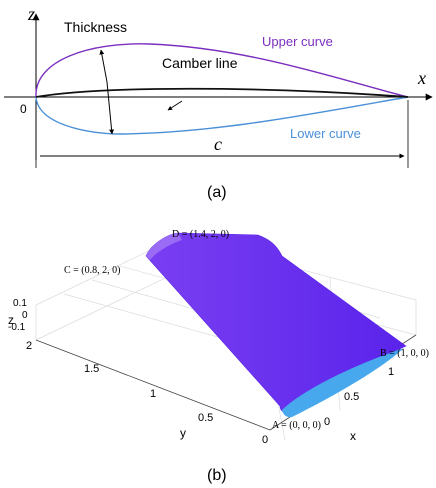 Image resolution: width=436 pixels, height=488 pixels. Describe the element at coordinates (175, 105) in the screenshot. I see `camber-pointer` at that location.